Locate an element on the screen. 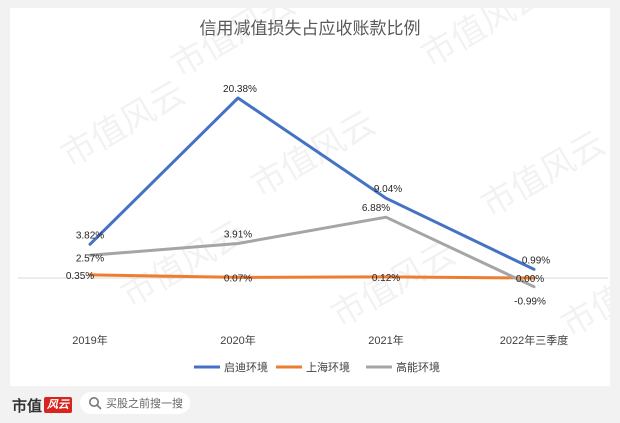  data-label: 0.12% is located at coordinates (386, 278).